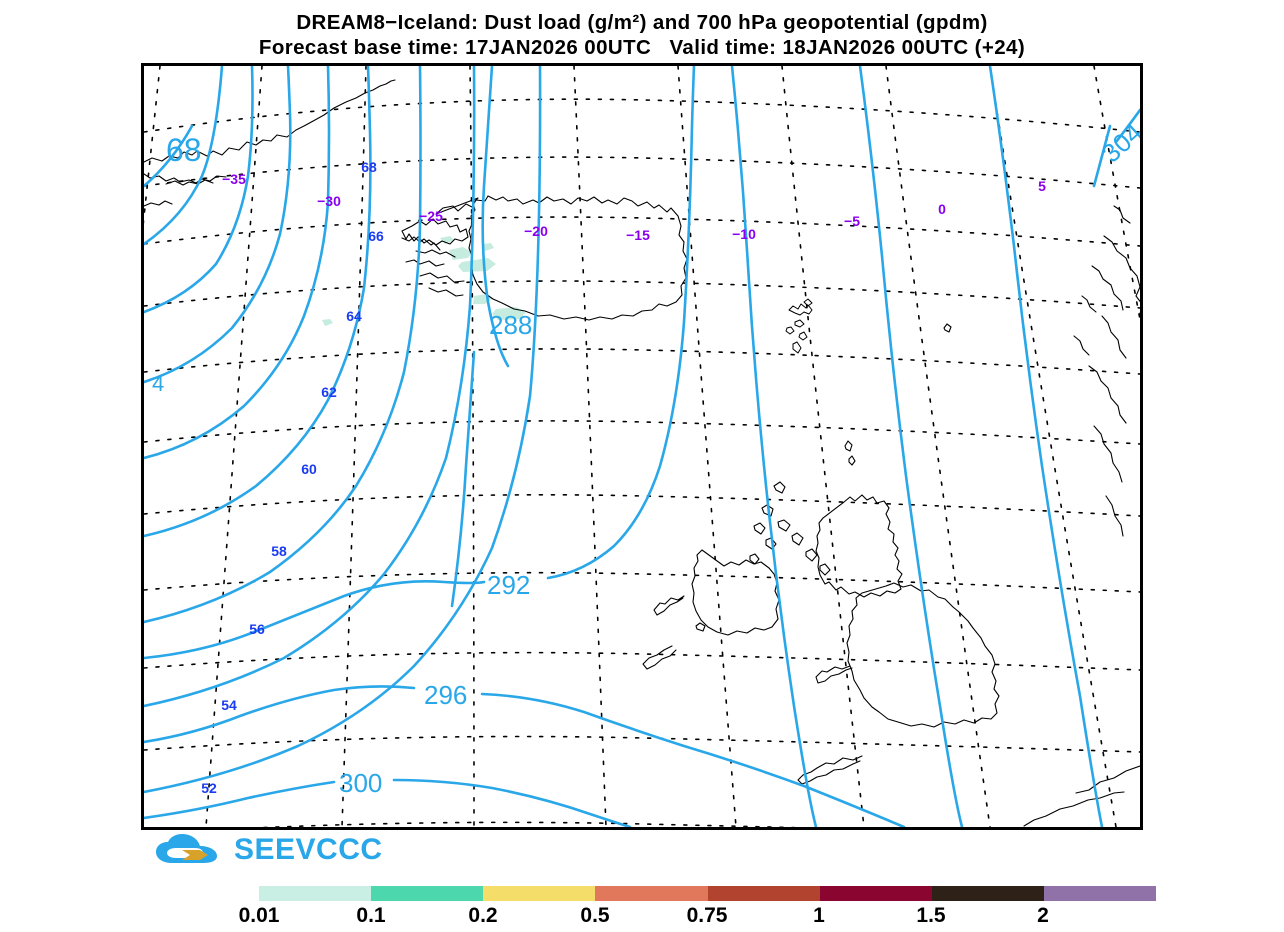 The width and height of the screenshot is (1284, 932). What do you see at coordinates (483, 915) in the screenshot?
I see `colorbar-tick: 0.2` at bounding box center [483, 915].